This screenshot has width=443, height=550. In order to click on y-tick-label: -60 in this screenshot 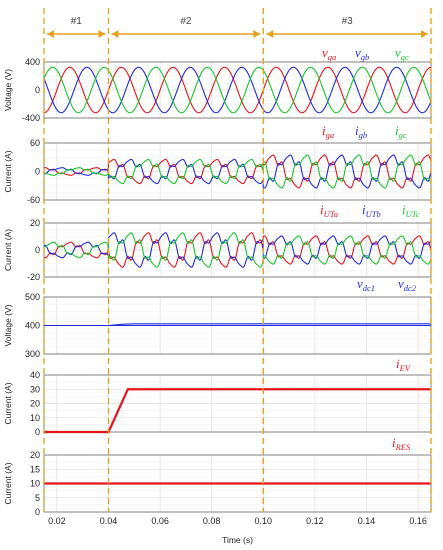, I will do `click(33, 200)`.